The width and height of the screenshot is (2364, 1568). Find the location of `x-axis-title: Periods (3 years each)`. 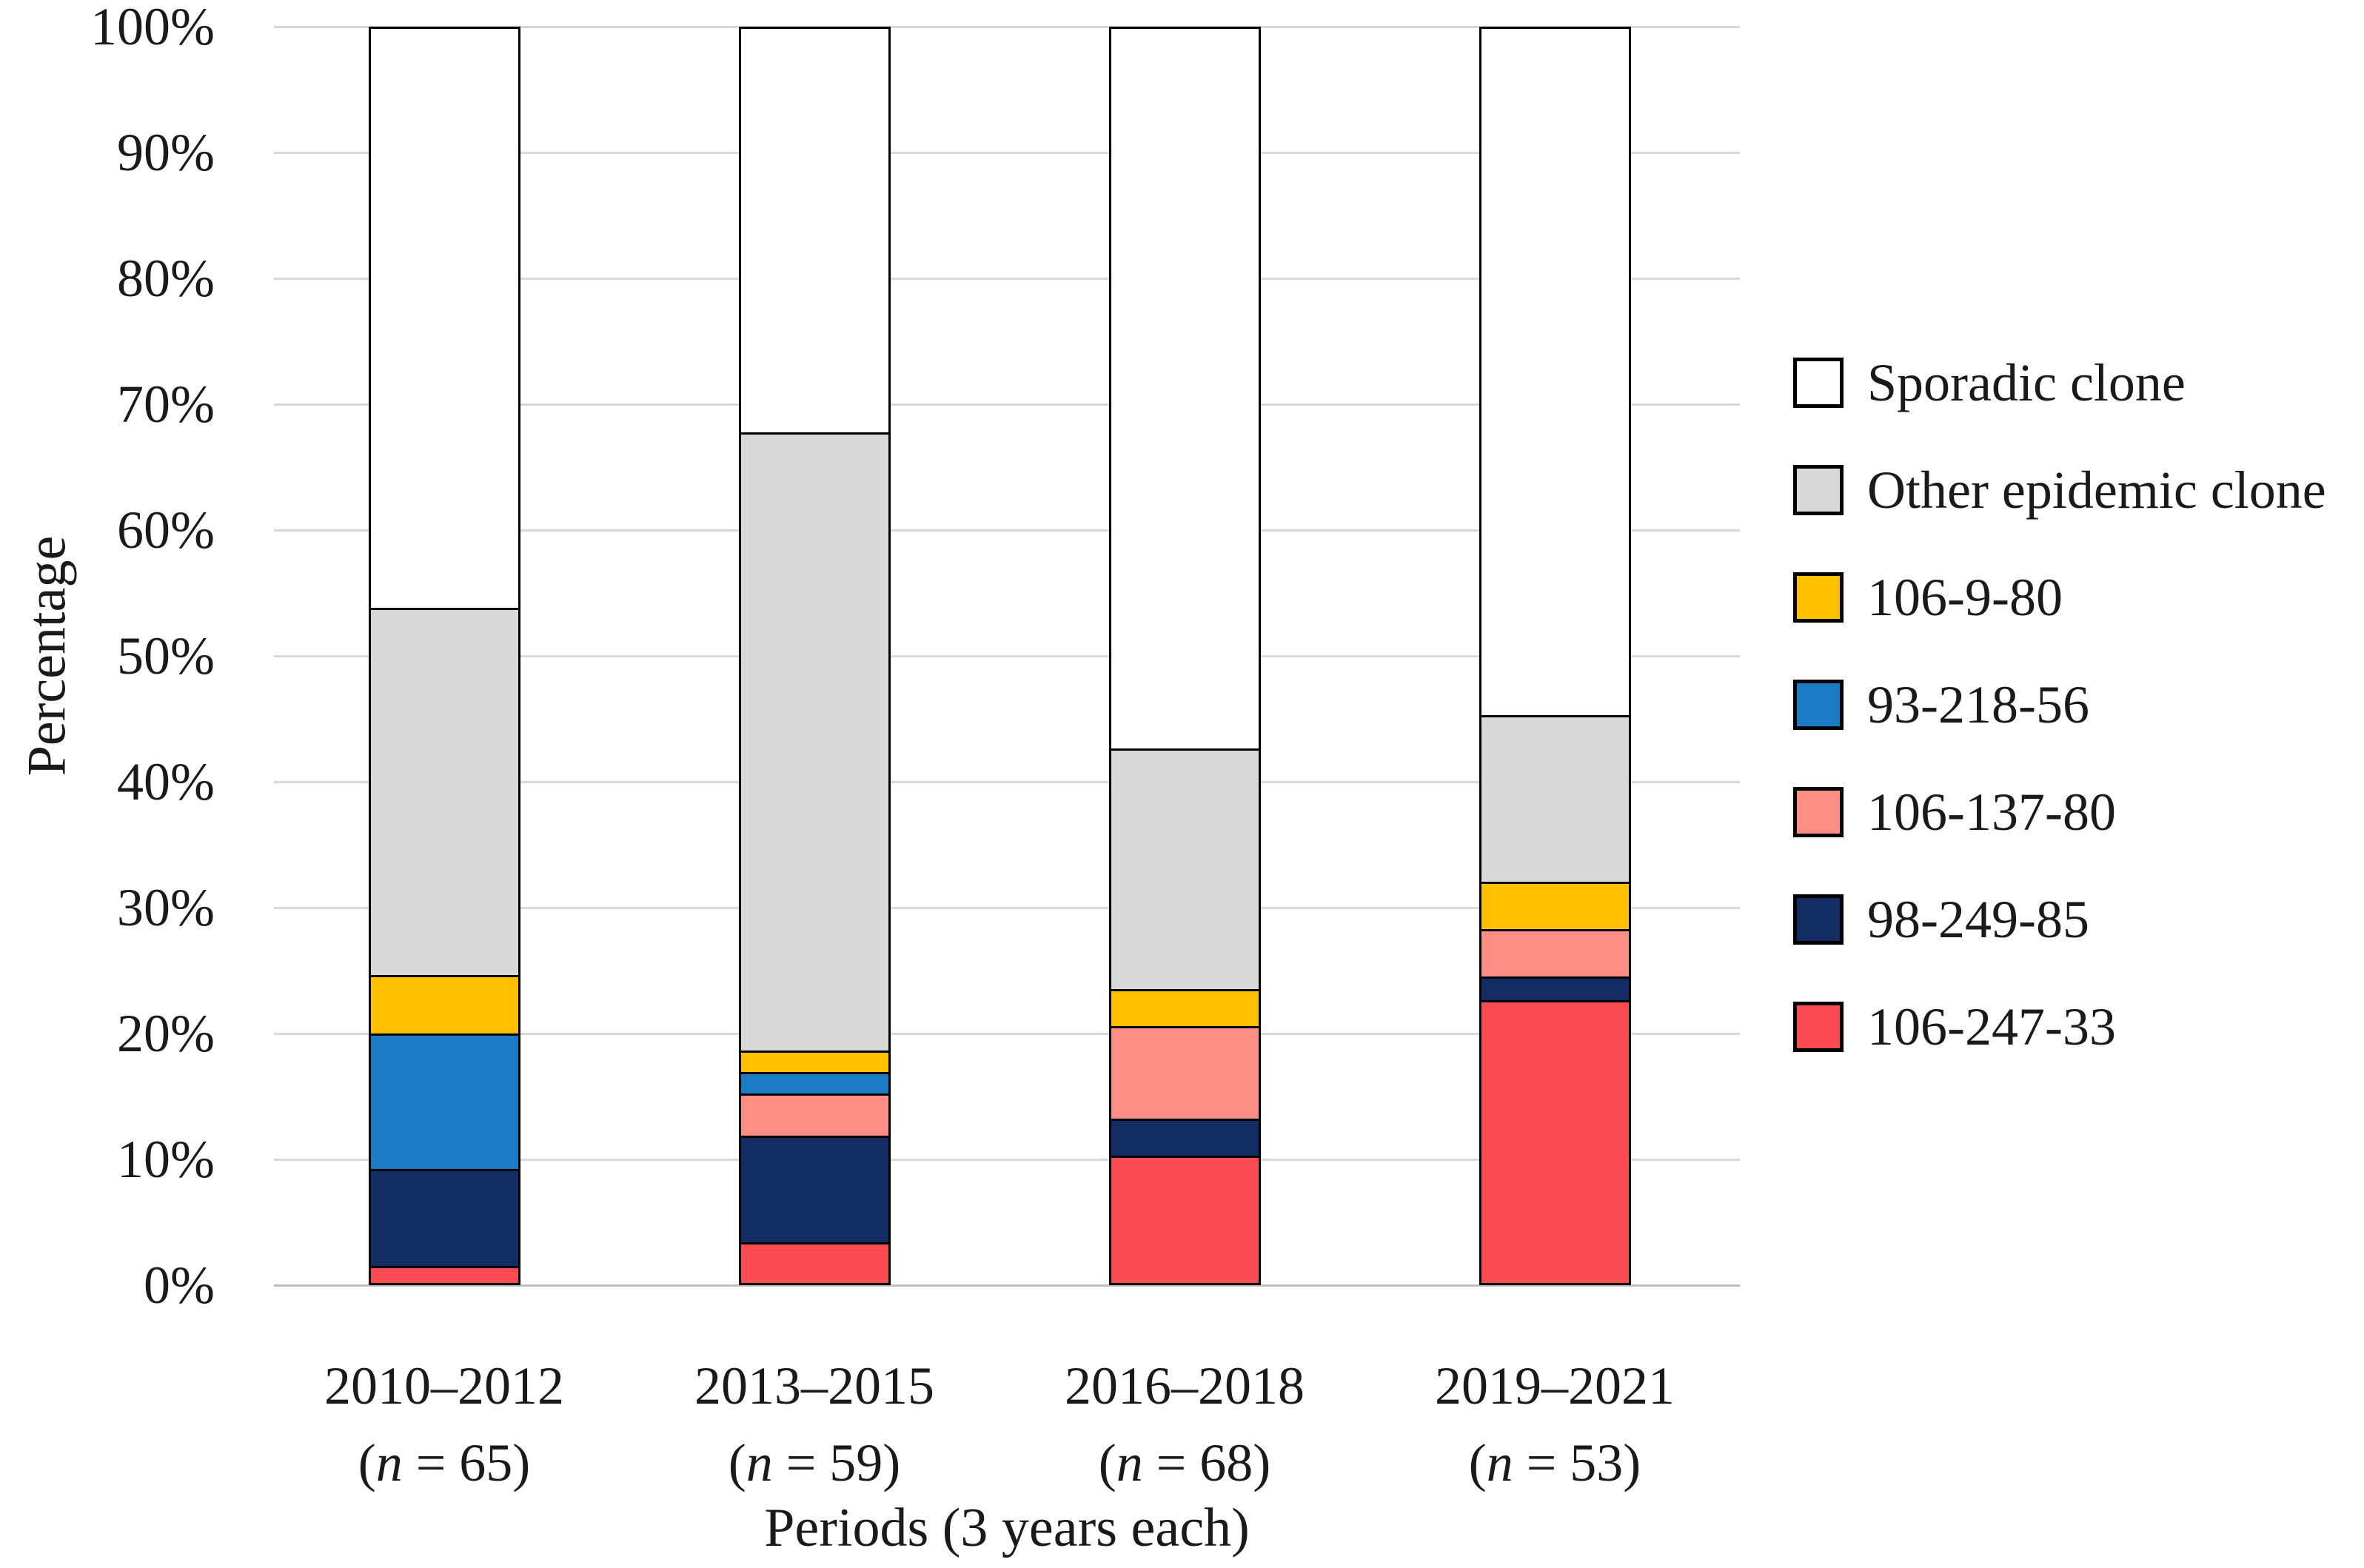

x-axis-title: Periods (3 years each) is located at coordinates (1007, 1528).